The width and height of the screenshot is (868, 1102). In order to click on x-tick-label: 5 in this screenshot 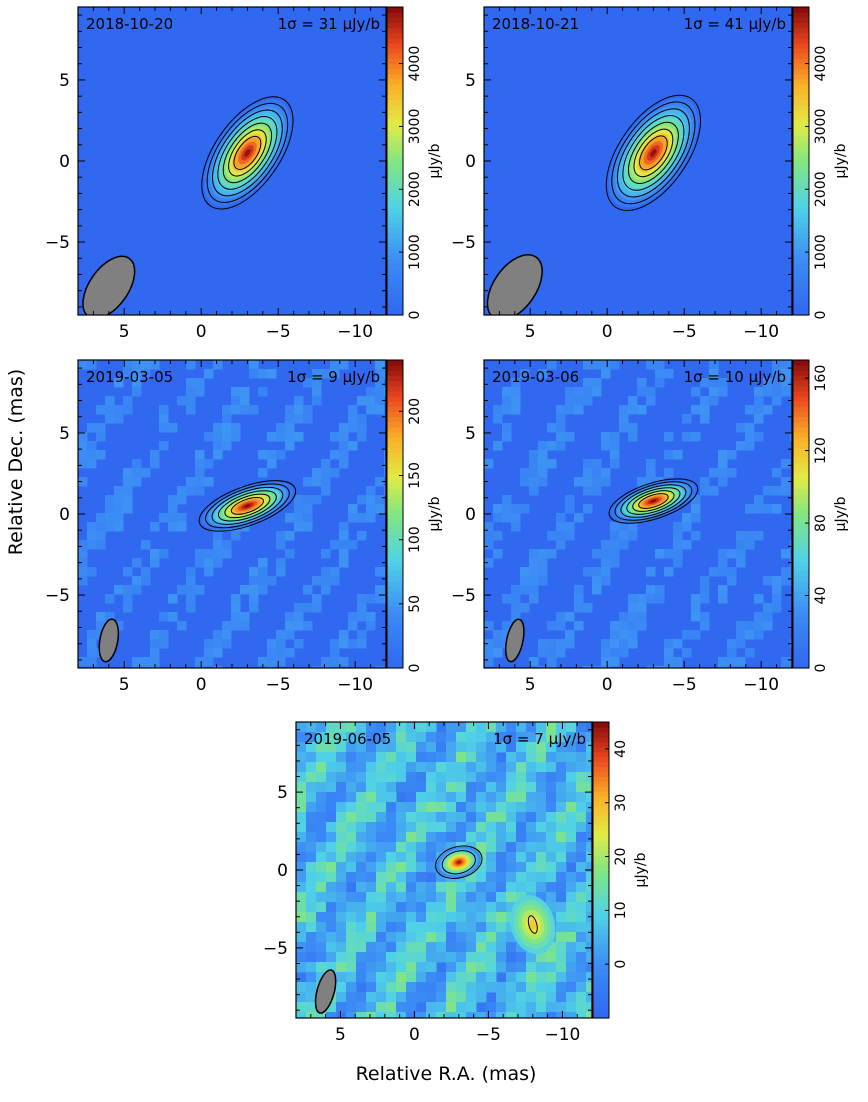, I will do `click(530, 332)`.